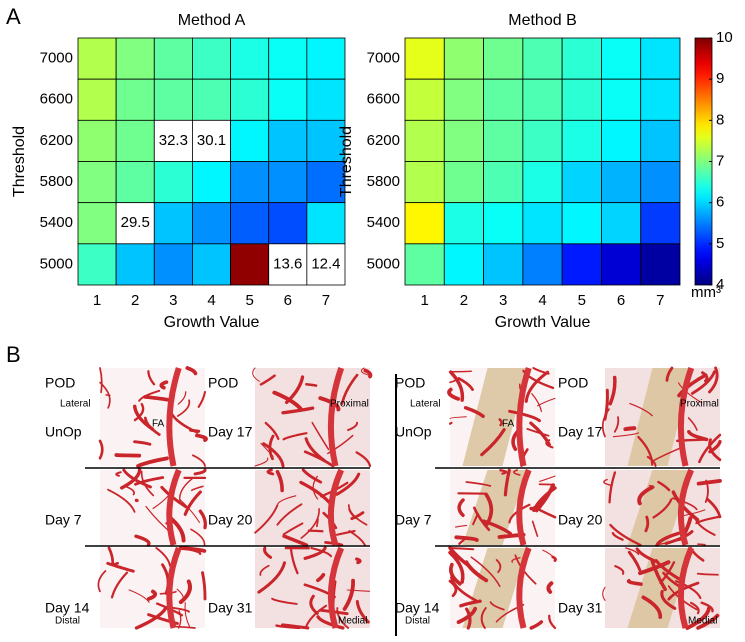 The image size is (745, 642). I want to click on vessel-graft, so click(660, 507).